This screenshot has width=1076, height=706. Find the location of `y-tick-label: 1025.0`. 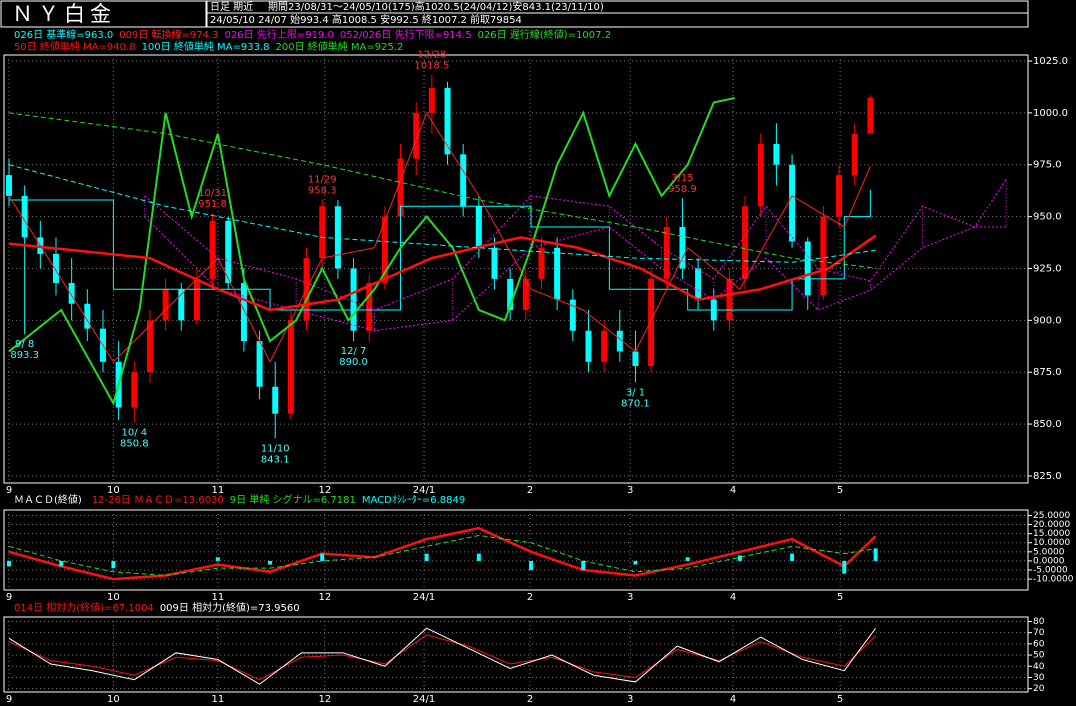

y-tick-label: 1025.0 is located at coordinates (1050, 61).